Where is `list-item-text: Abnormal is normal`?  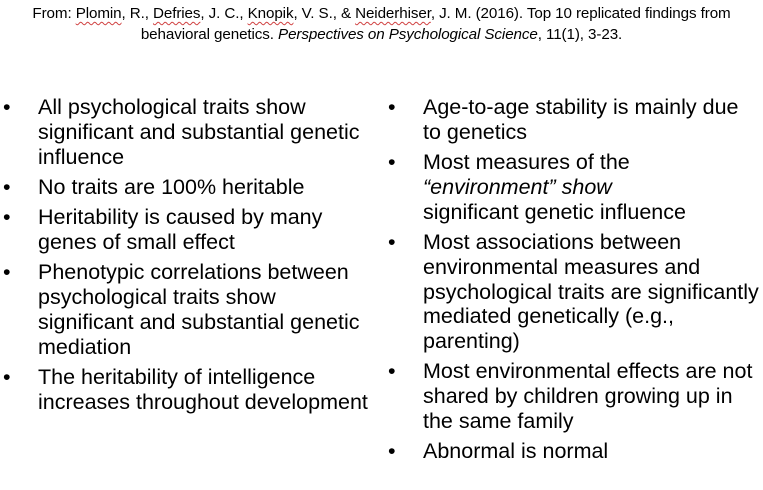
list-item-text: Abnormal is normal is located at coordinates (516, 451).